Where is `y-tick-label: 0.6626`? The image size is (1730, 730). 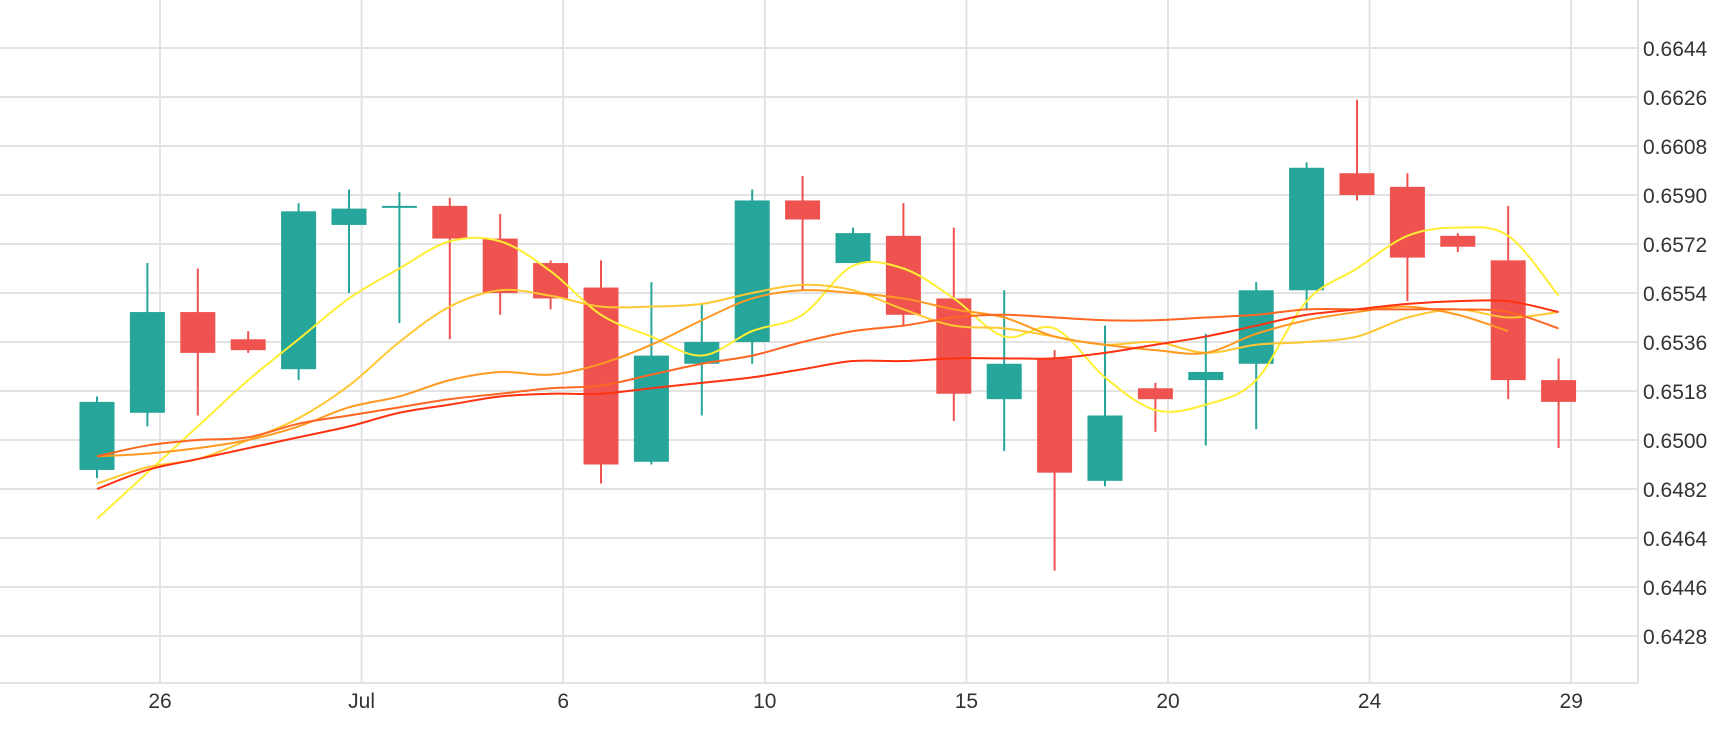 y-tick-label: 0.6626 is located at coordinates (1675, 98).